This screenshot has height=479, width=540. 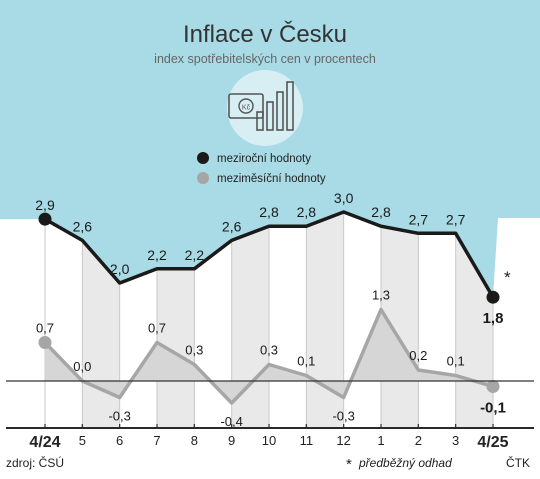 What do you see at coordinates (493, 408) in the screenshot?
I see `mom-value-label: -0,1` at bounding box center [493, 408].